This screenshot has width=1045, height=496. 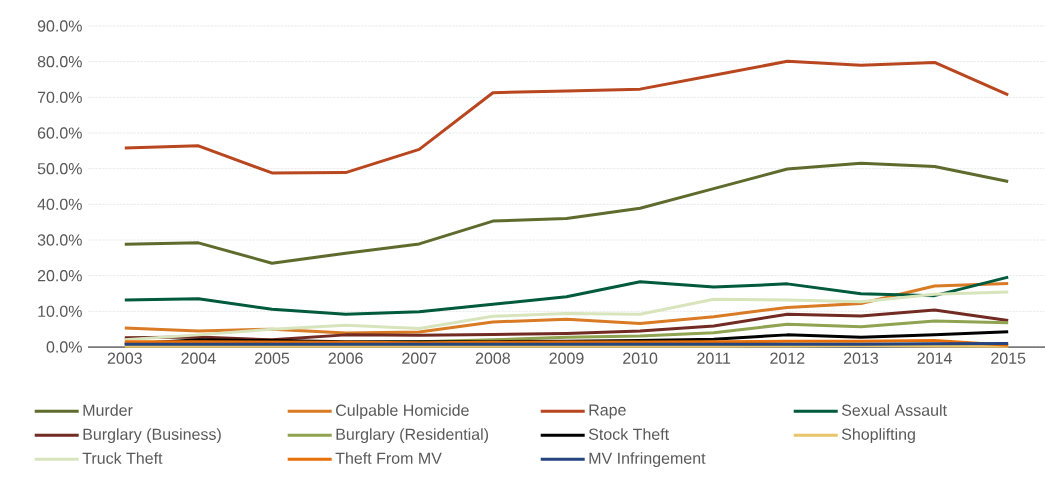 I want to click on y-tick-label: 90.0%, so click(x=59, y=26).